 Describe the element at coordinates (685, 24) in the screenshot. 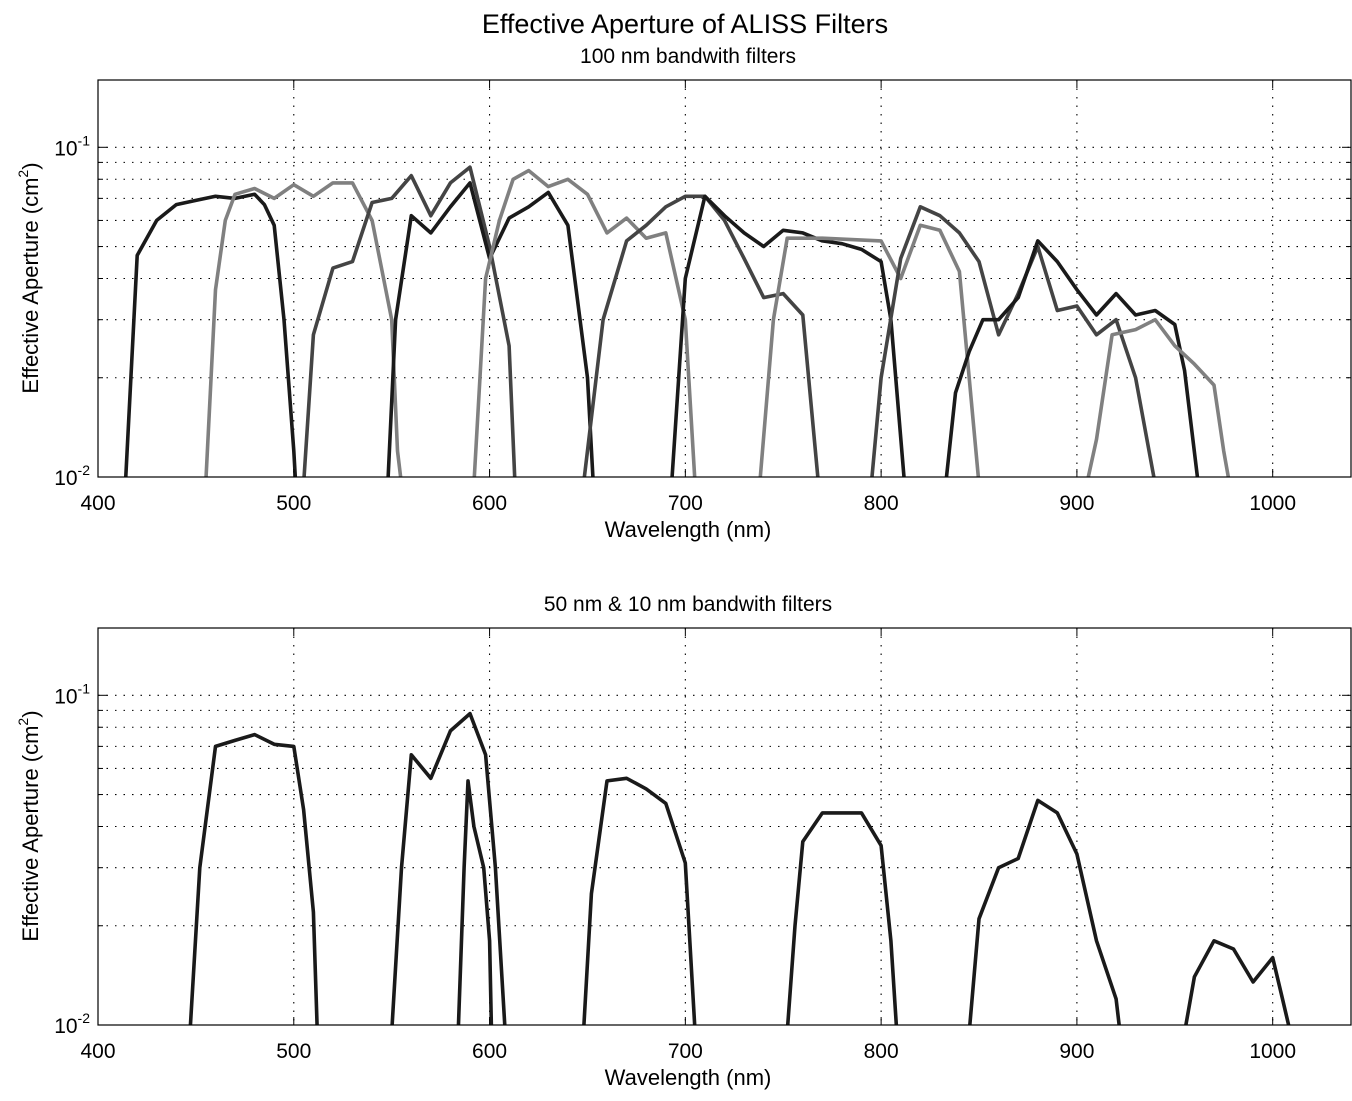

I see `figure-title: Effective Aperture of ALISS Filters` at that location.